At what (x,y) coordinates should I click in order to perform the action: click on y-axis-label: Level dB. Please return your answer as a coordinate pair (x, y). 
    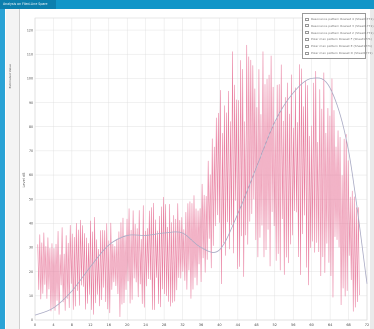
    Looking at the image, I should click on (24, 180).